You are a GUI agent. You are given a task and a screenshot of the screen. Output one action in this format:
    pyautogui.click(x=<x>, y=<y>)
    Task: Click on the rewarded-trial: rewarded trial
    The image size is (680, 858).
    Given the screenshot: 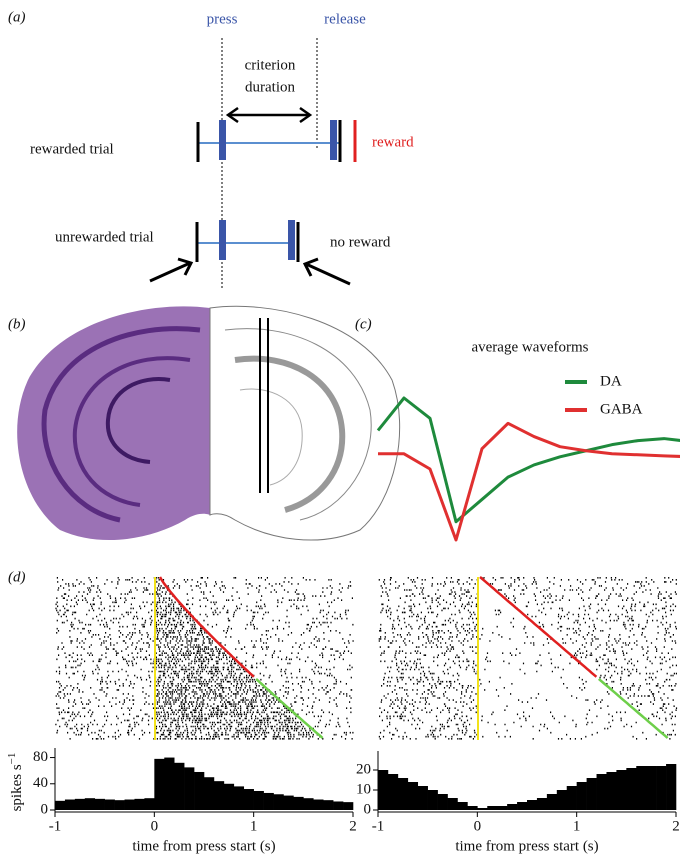 What is the action you would take?
    pyautogui.click(x=72, y=149)
    